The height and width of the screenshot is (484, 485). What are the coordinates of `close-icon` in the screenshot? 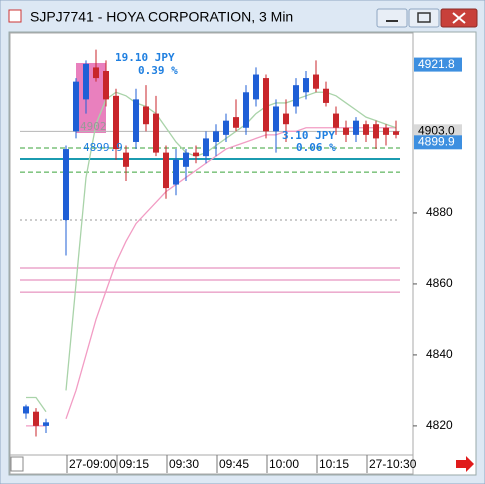 It's located at (459, 18).